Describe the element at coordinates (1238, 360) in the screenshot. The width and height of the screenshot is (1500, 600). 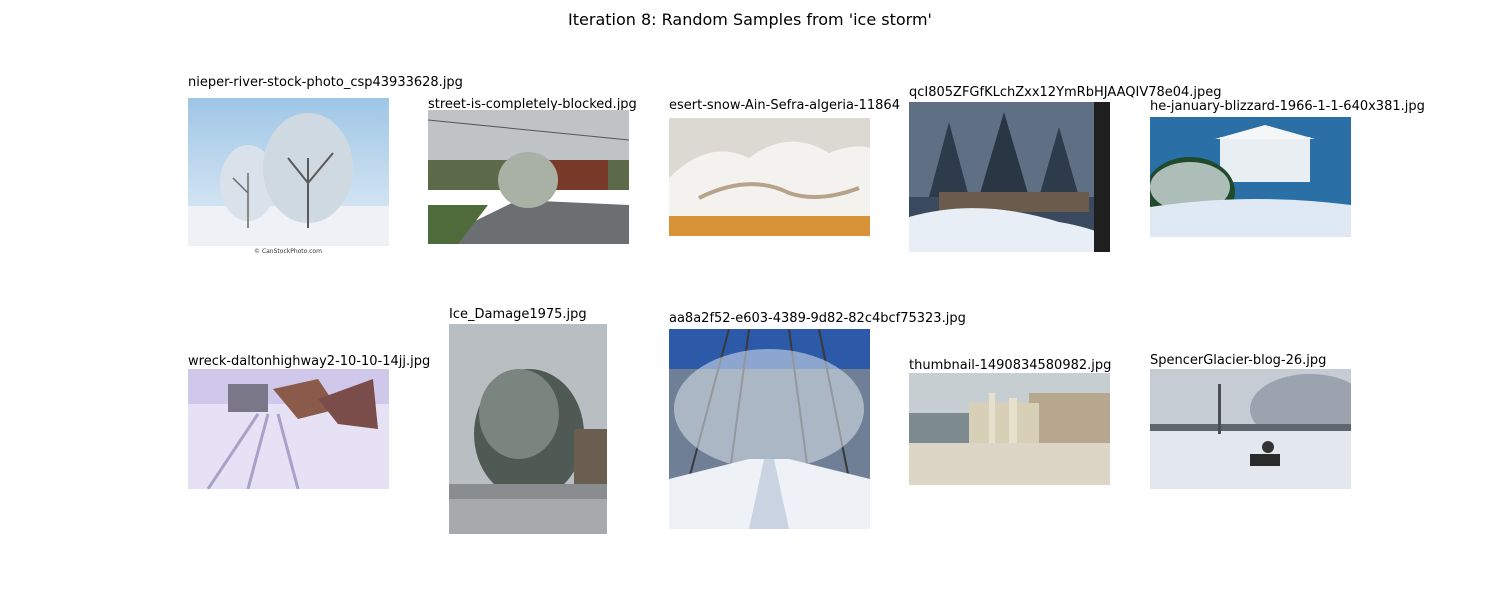
I see `sample-caption-10: SpencerGlacier-blog-26.jpg` at that location.